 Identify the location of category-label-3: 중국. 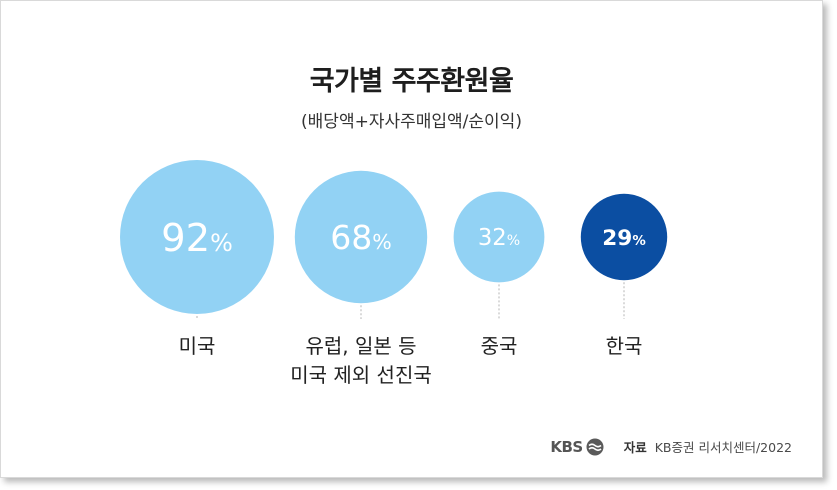
(499, 346).